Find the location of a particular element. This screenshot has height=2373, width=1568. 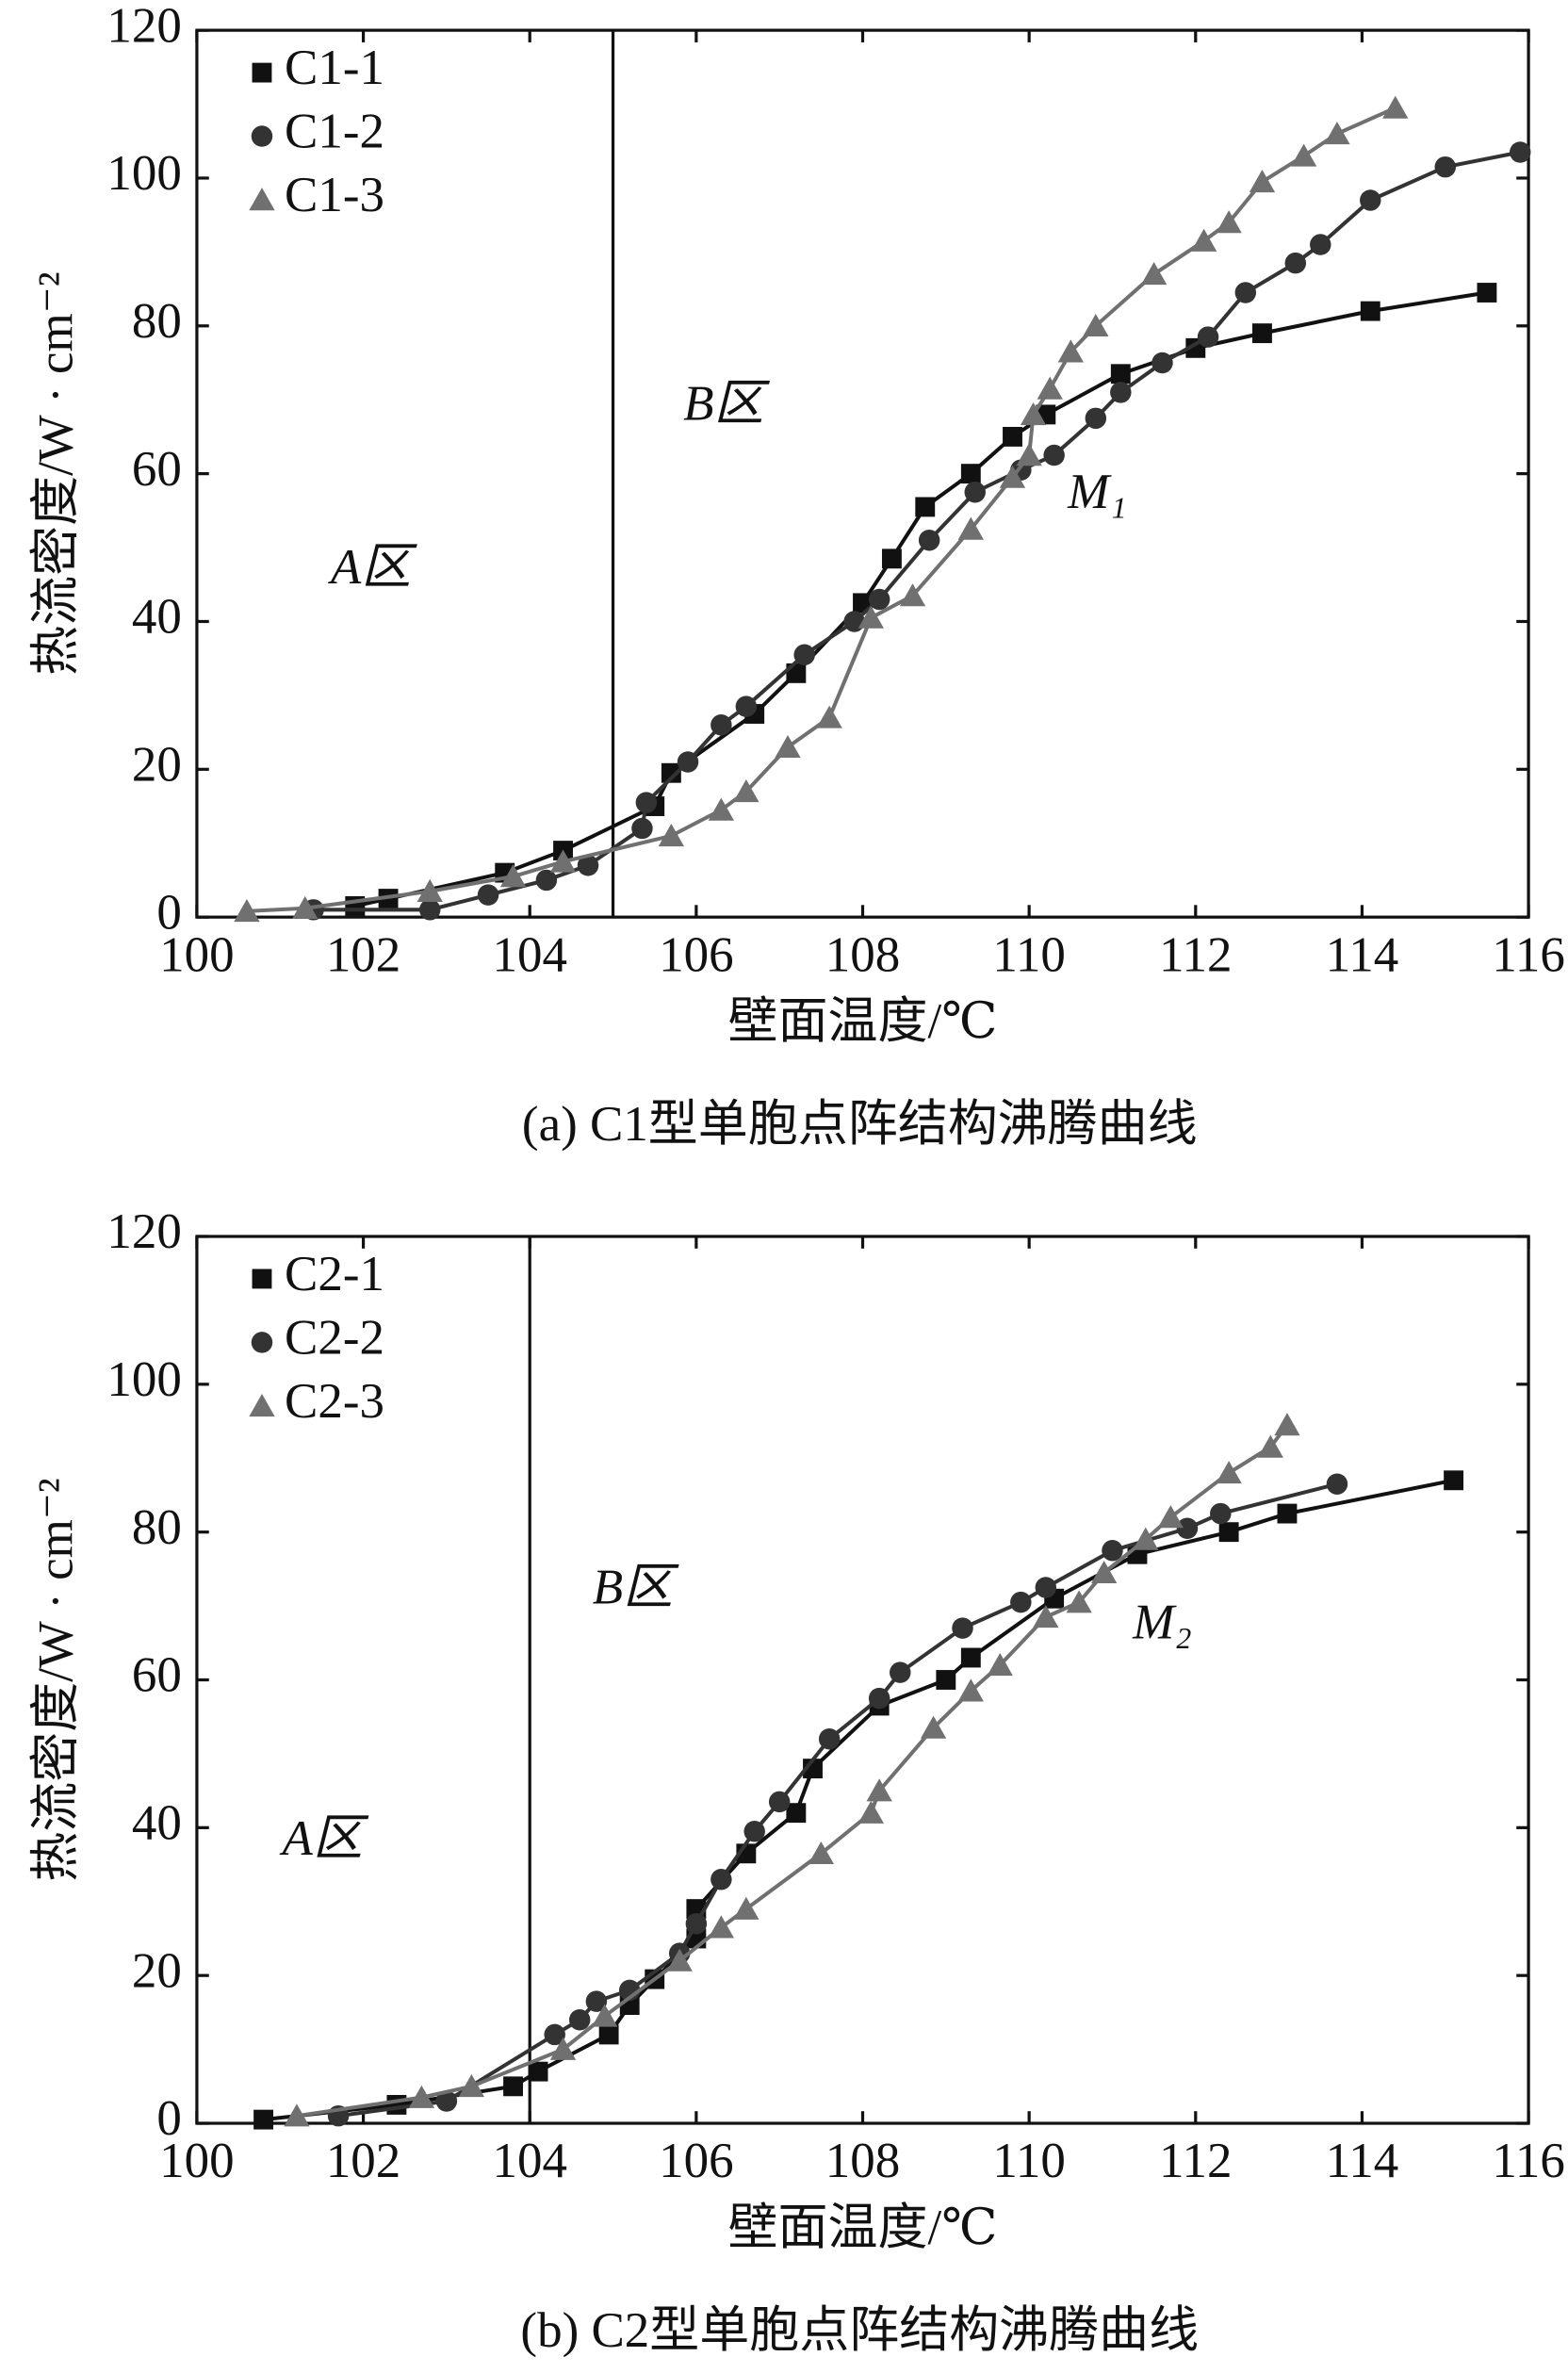

annotation: M₂ is located at coordinates (1162, 1622).